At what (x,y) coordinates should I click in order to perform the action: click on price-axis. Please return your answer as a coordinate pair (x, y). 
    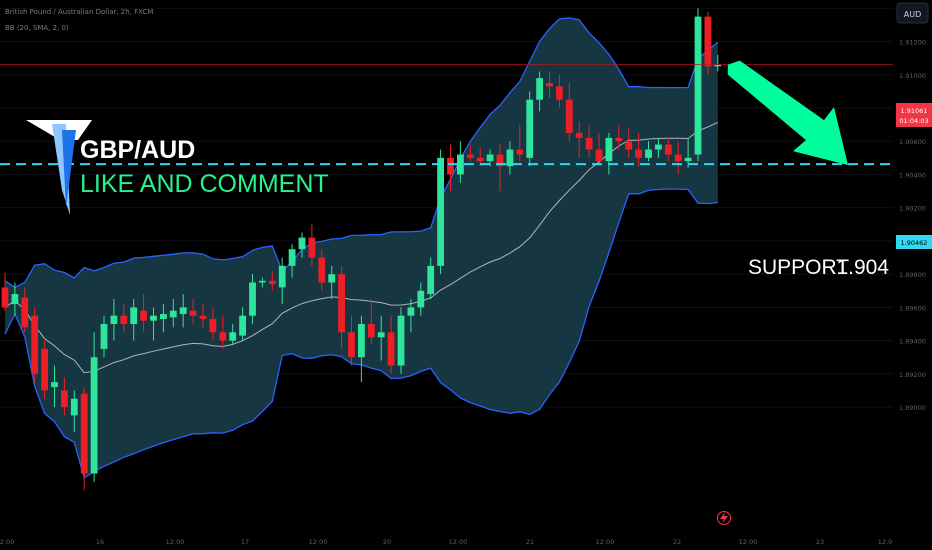
    Looking at the image, I should click on (912, 275).